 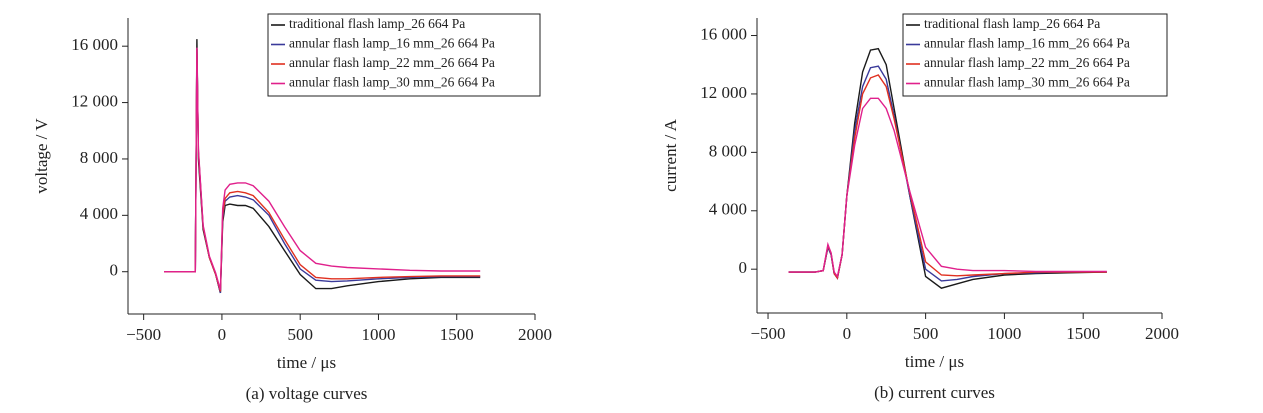 I want to click on caption: (a) voltage curves, so click(x=307, y=393).